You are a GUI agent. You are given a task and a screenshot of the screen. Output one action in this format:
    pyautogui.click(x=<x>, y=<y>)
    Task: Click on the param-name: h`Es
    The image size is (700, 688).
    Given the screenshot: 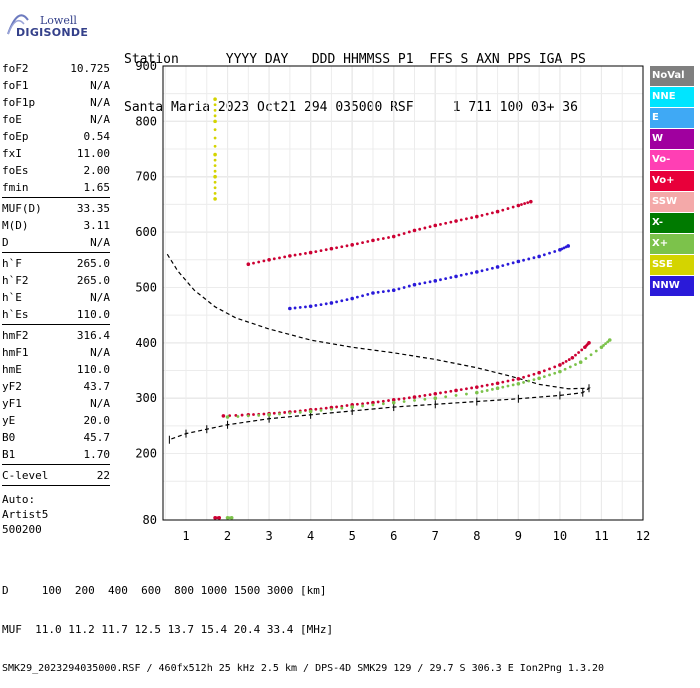 What is the action you would take?
    pyautogui.click(x=15, y=314)
    